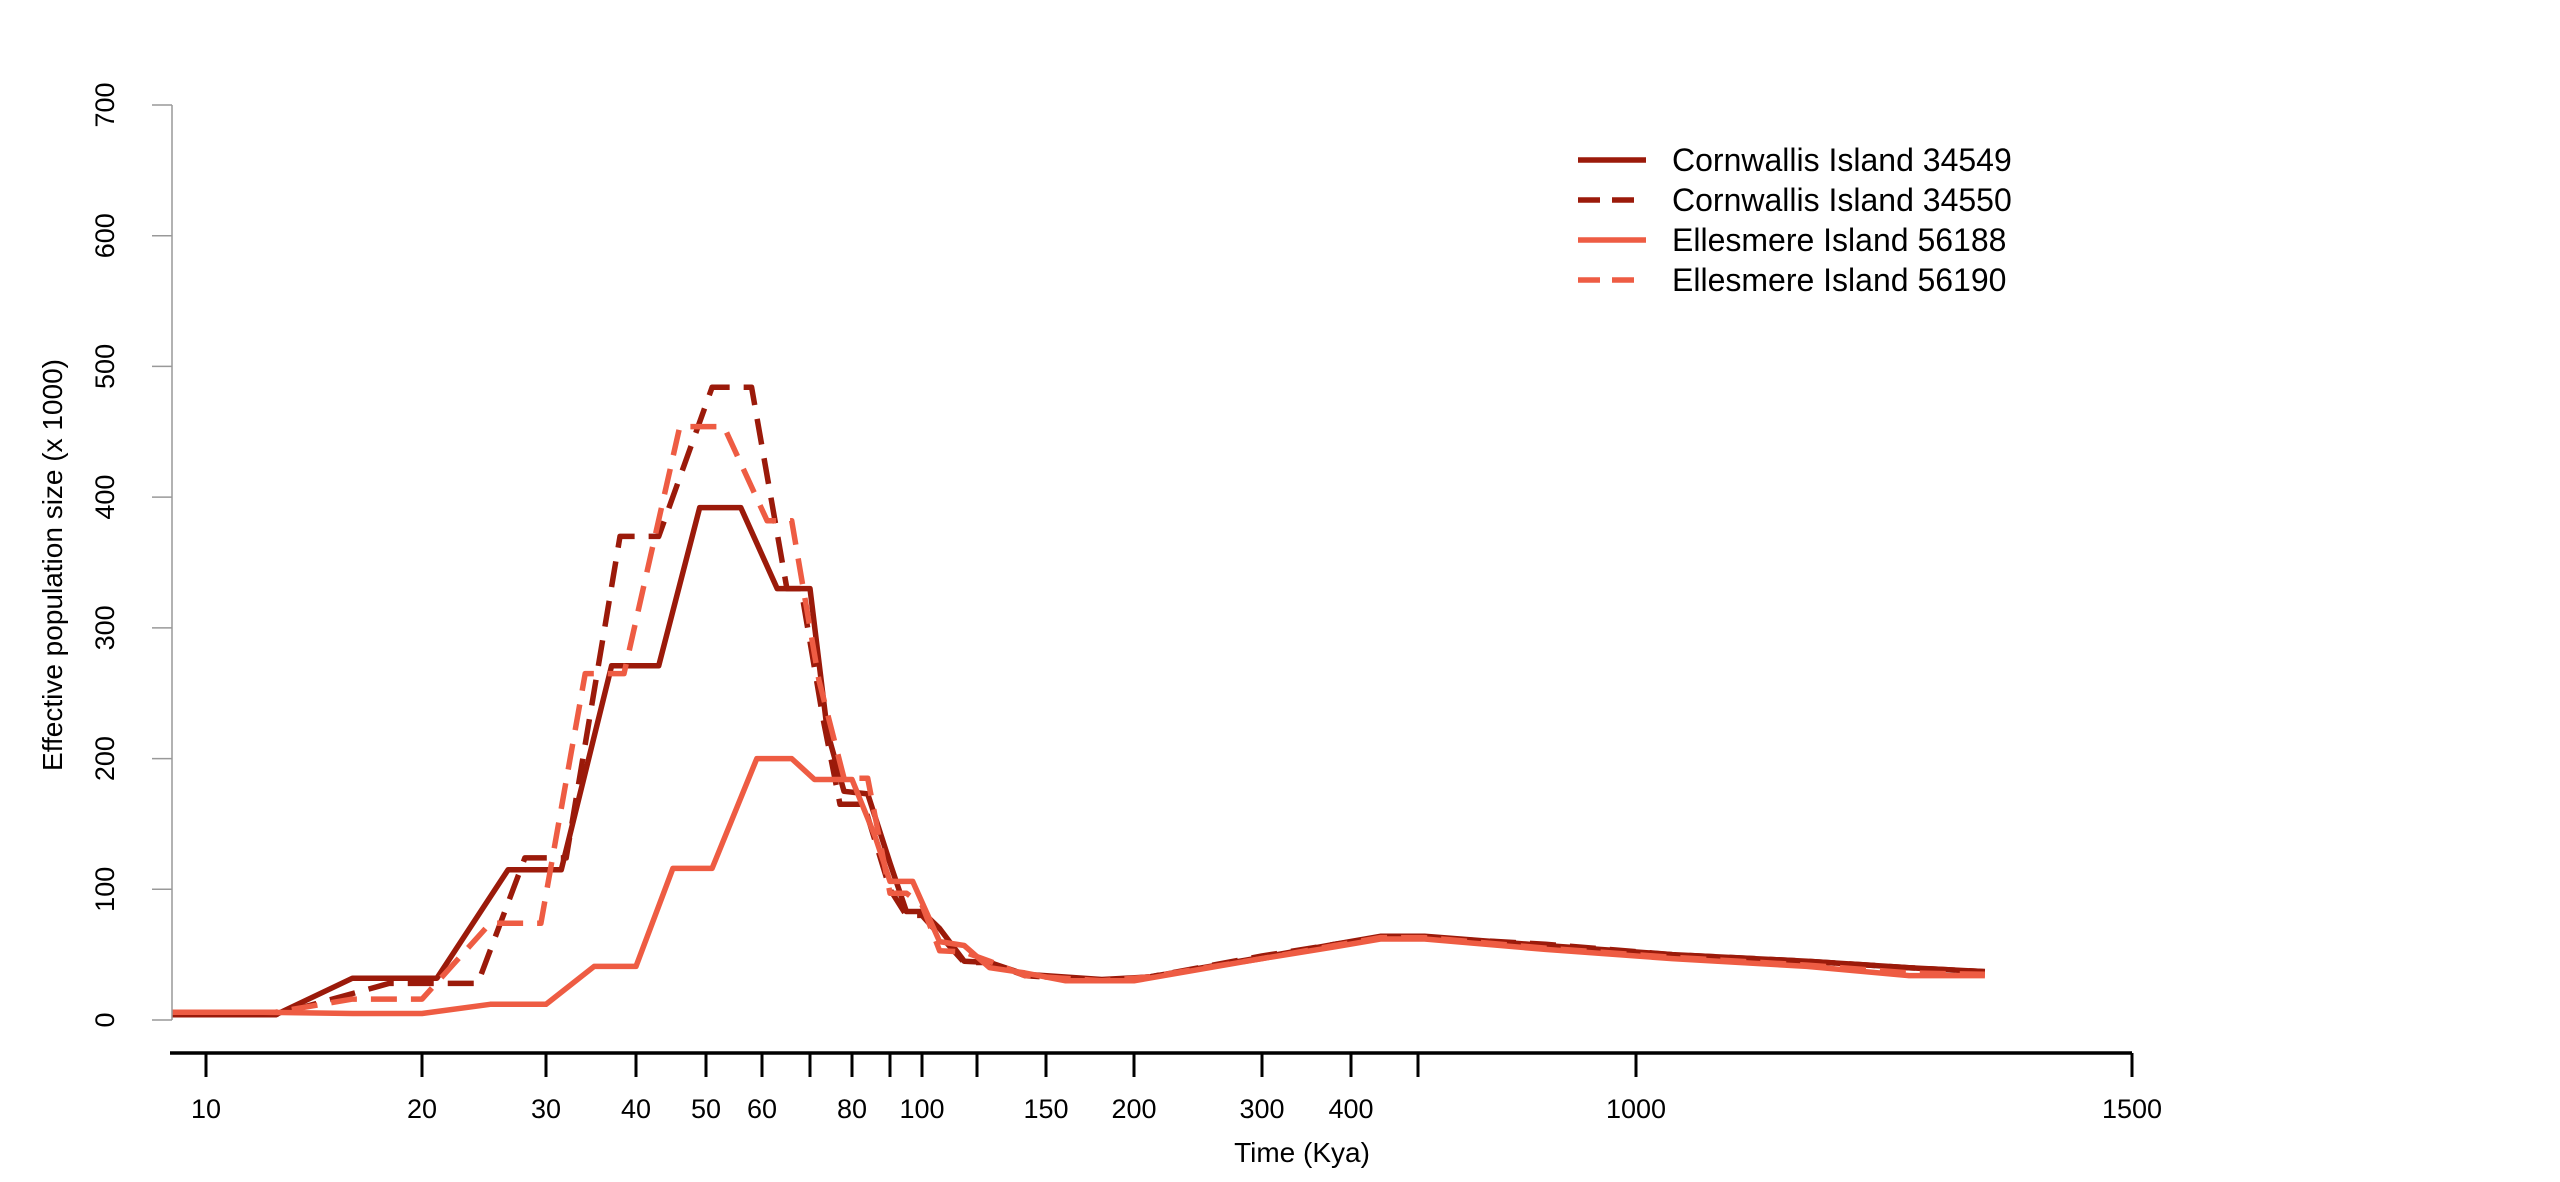 The height and width of the screenshot is (1182, 2560). What do you see at coordinates (105, 758) in the screenshot?
I see `y-tick-label: 200` at bounding box center [105, 758].